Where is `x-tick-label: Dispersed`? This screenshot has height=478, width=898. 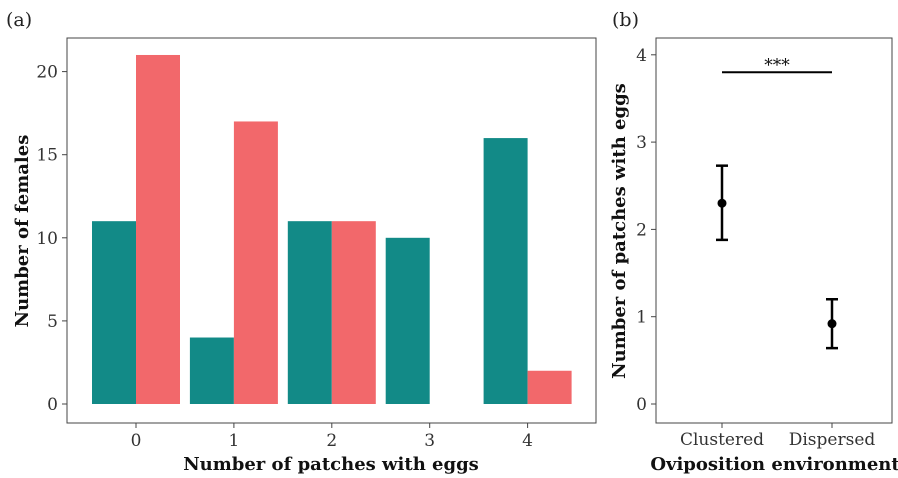
x-tick-label: Dispersed is located at coordinates (832, 440).